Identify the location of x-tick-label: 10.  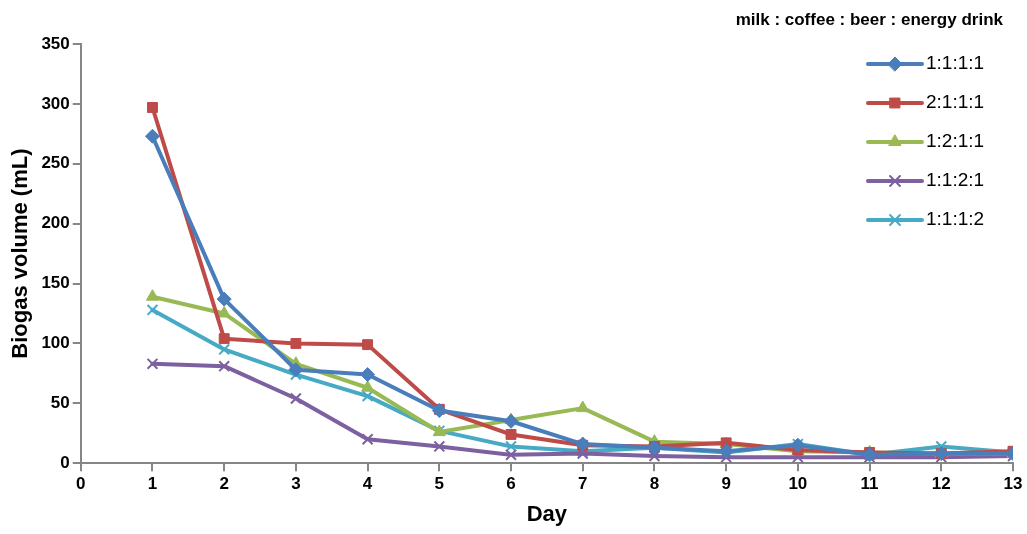
(798, 484).